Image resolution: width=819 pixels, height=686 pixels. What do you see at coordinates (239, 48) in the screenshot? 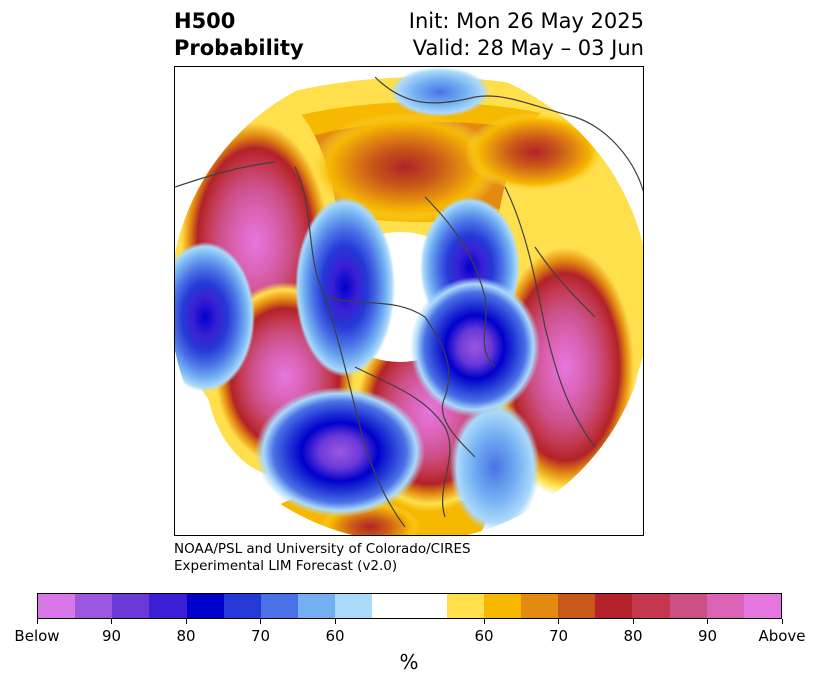
I see `title-type: Probability` at bounding box center [239, 48].